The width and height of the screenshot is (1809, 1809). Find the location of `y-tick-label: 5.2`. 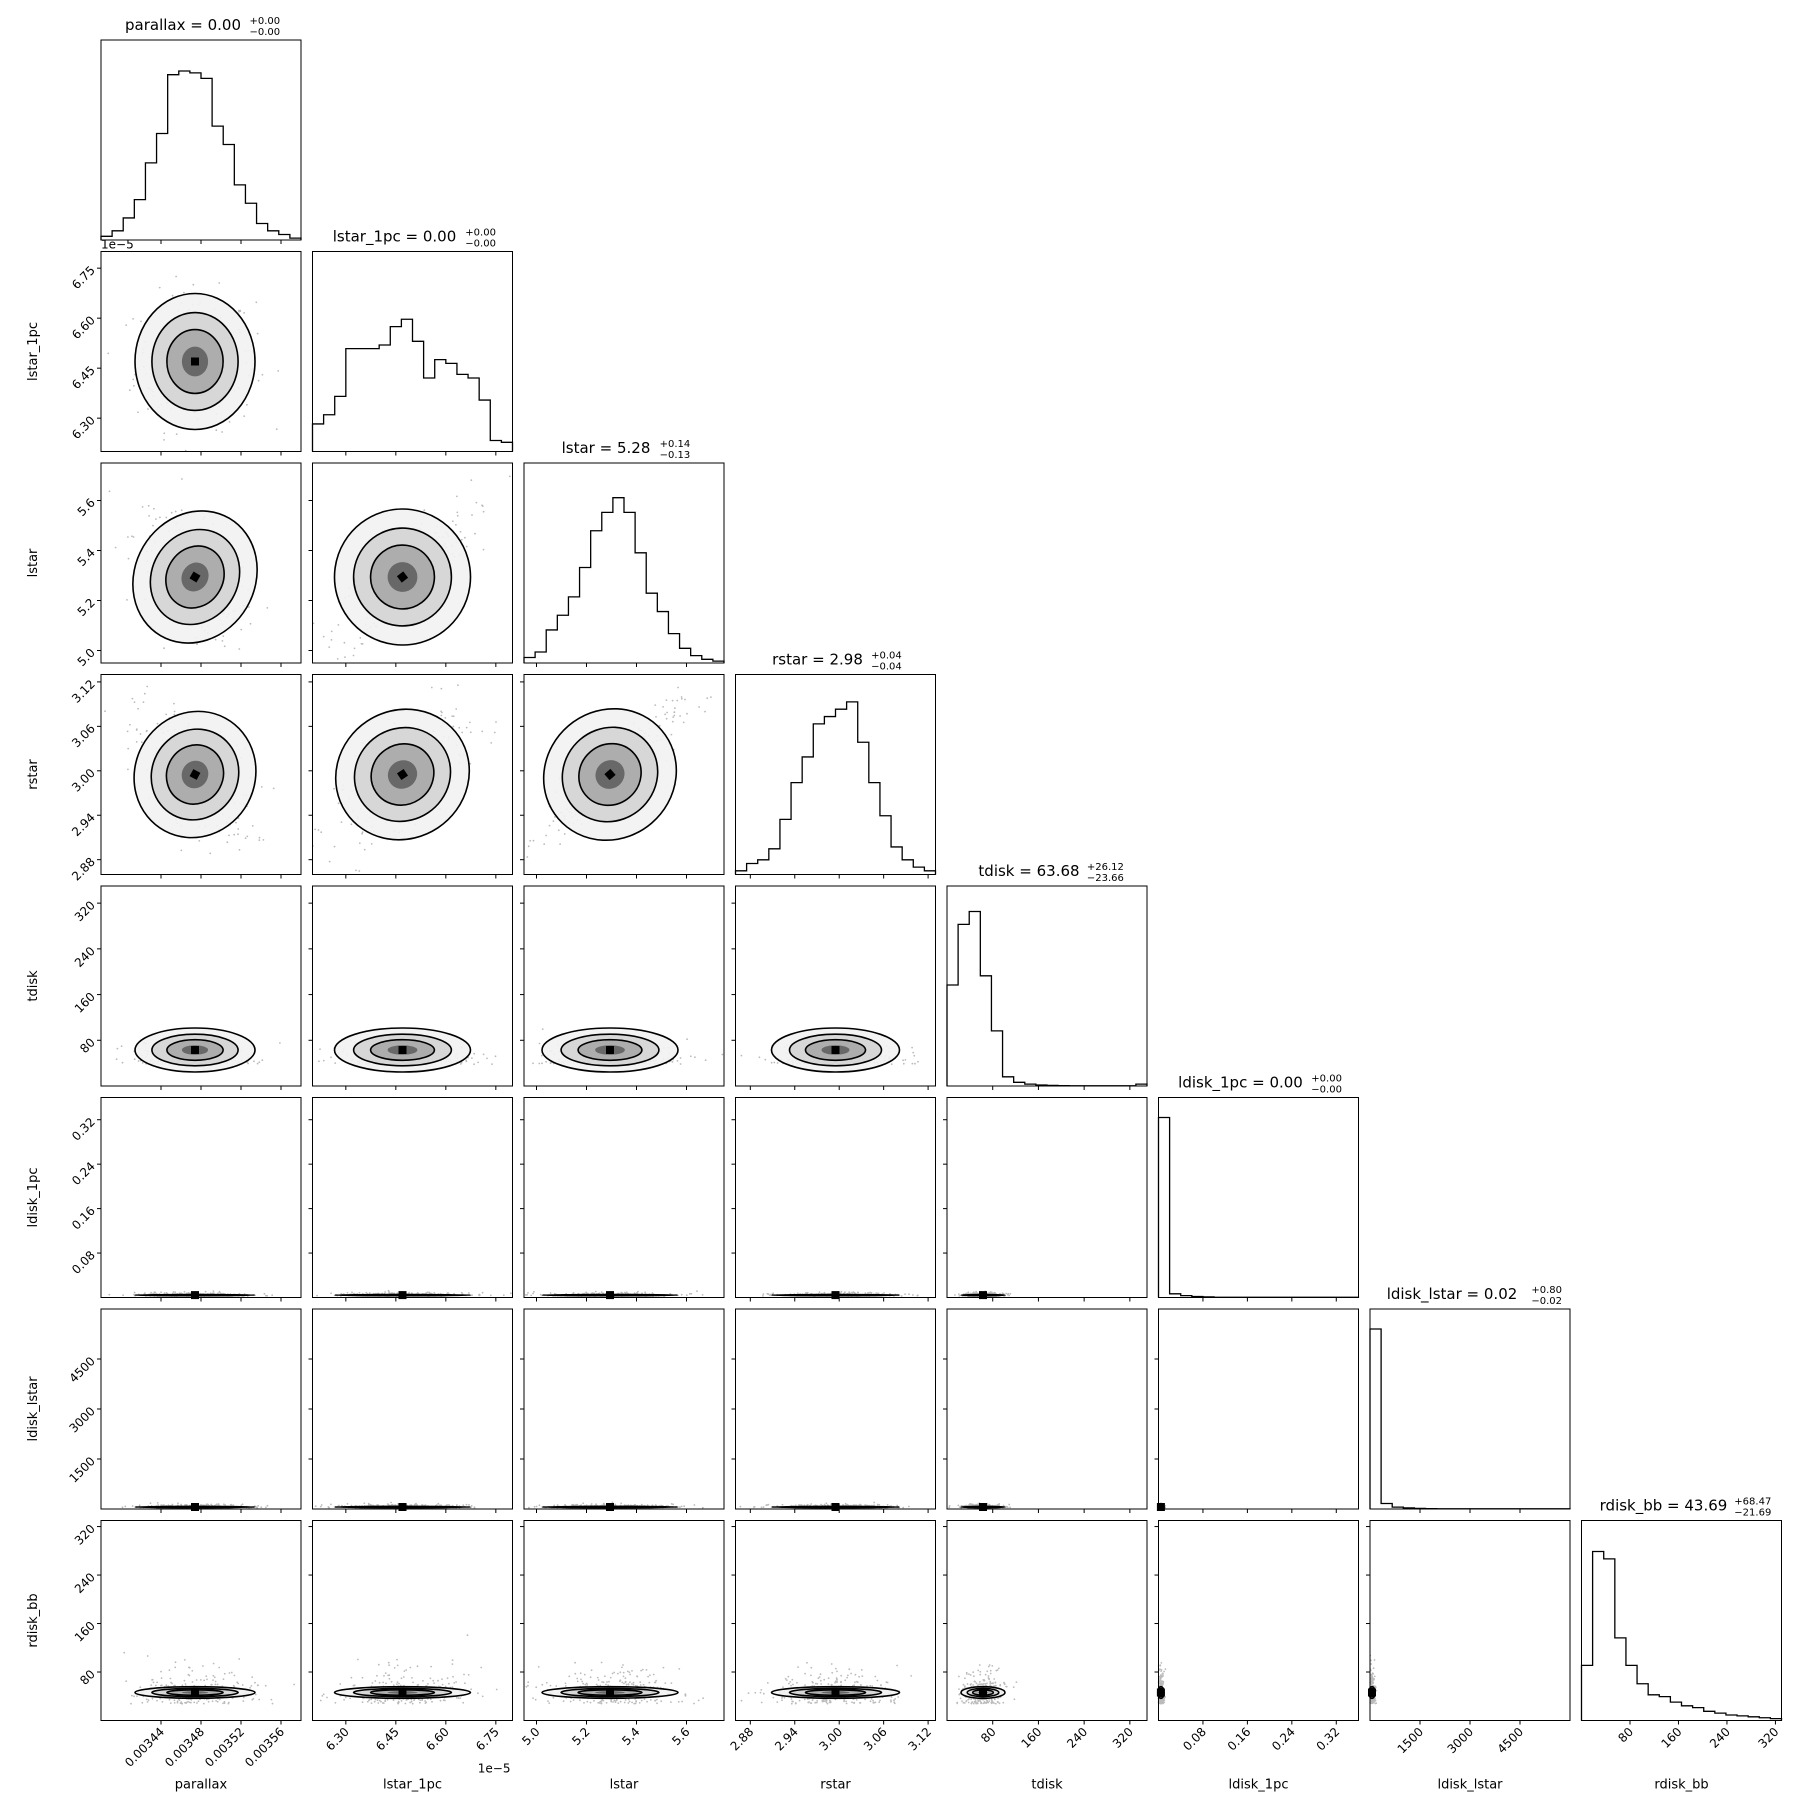

y-tick-label: 5.2 is located at coordinates (86, 607).